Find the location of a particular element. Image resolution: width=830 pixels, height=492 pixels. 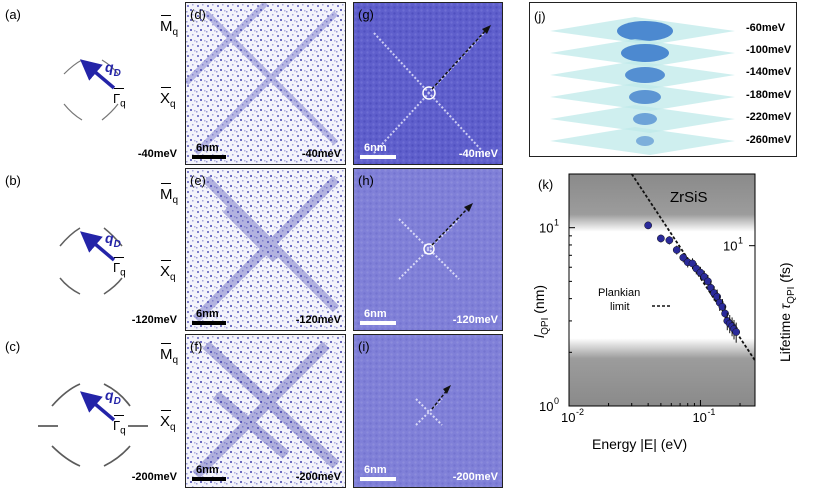

y-tick-exponent: 0 is located at coordinates (556, 401).